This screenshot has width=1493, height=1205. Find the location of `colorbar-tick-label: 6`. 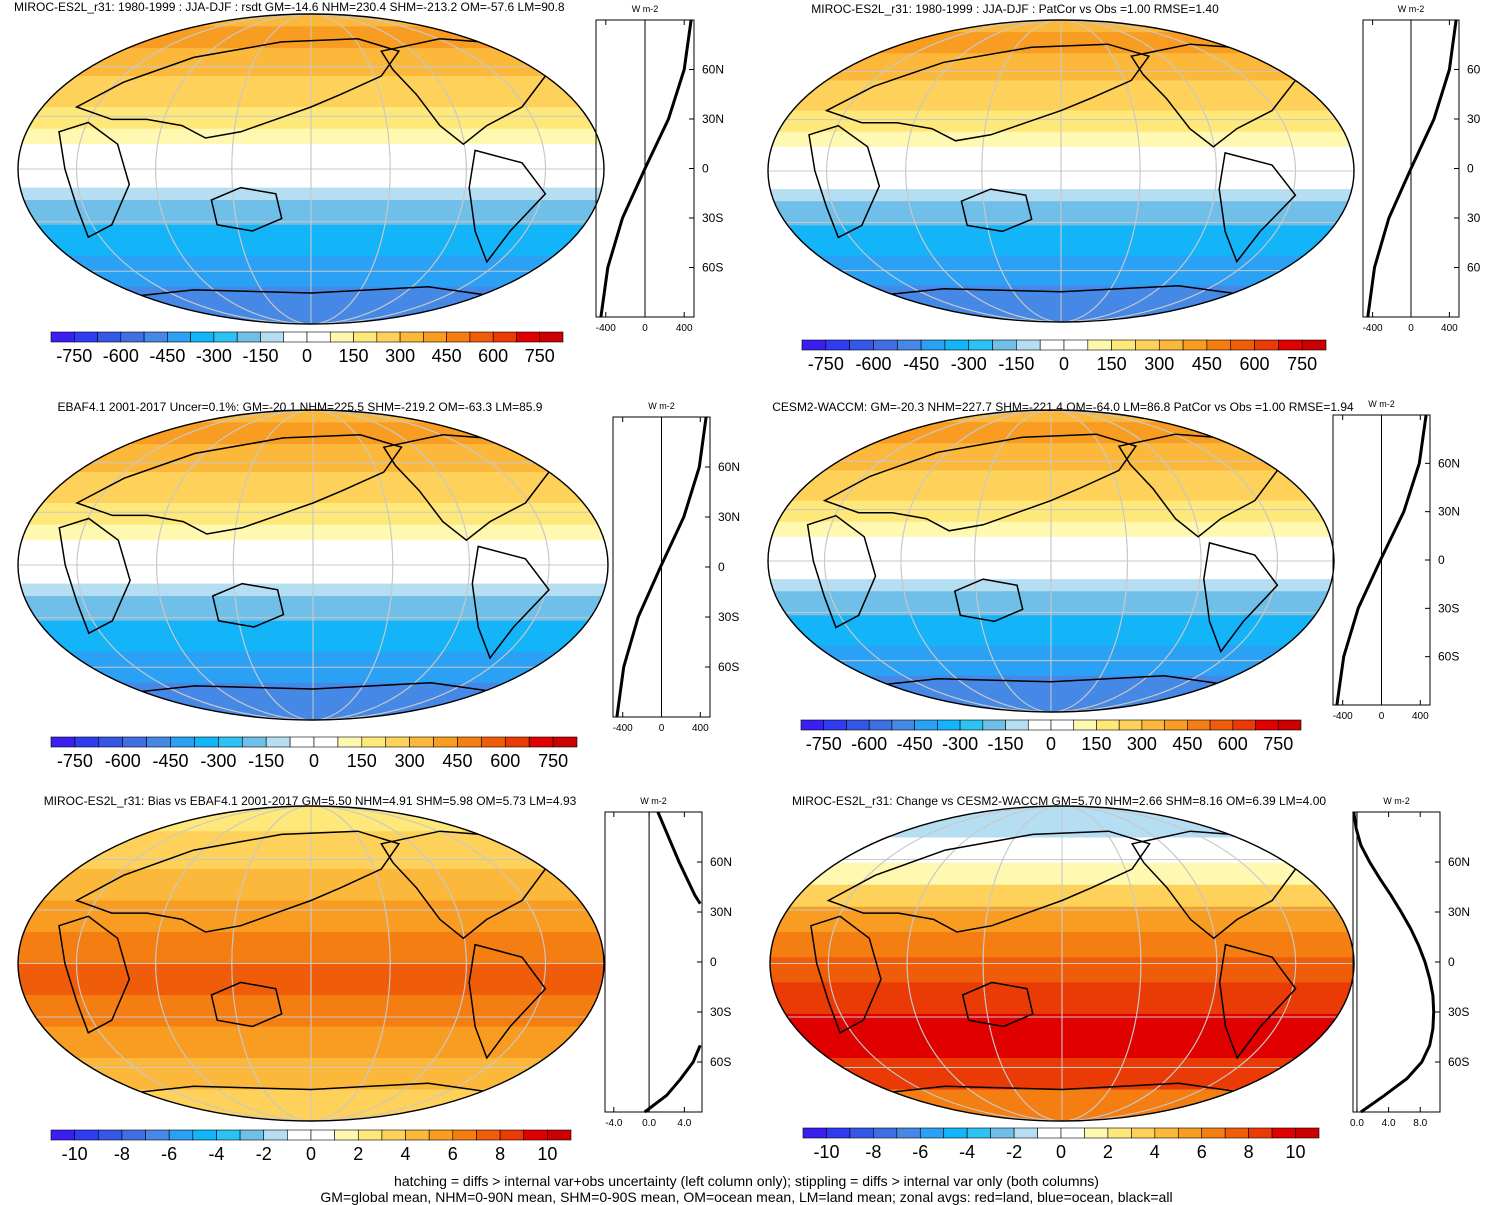

colorbar-tick-label: 6 is located at coordinates (1202, 1152).